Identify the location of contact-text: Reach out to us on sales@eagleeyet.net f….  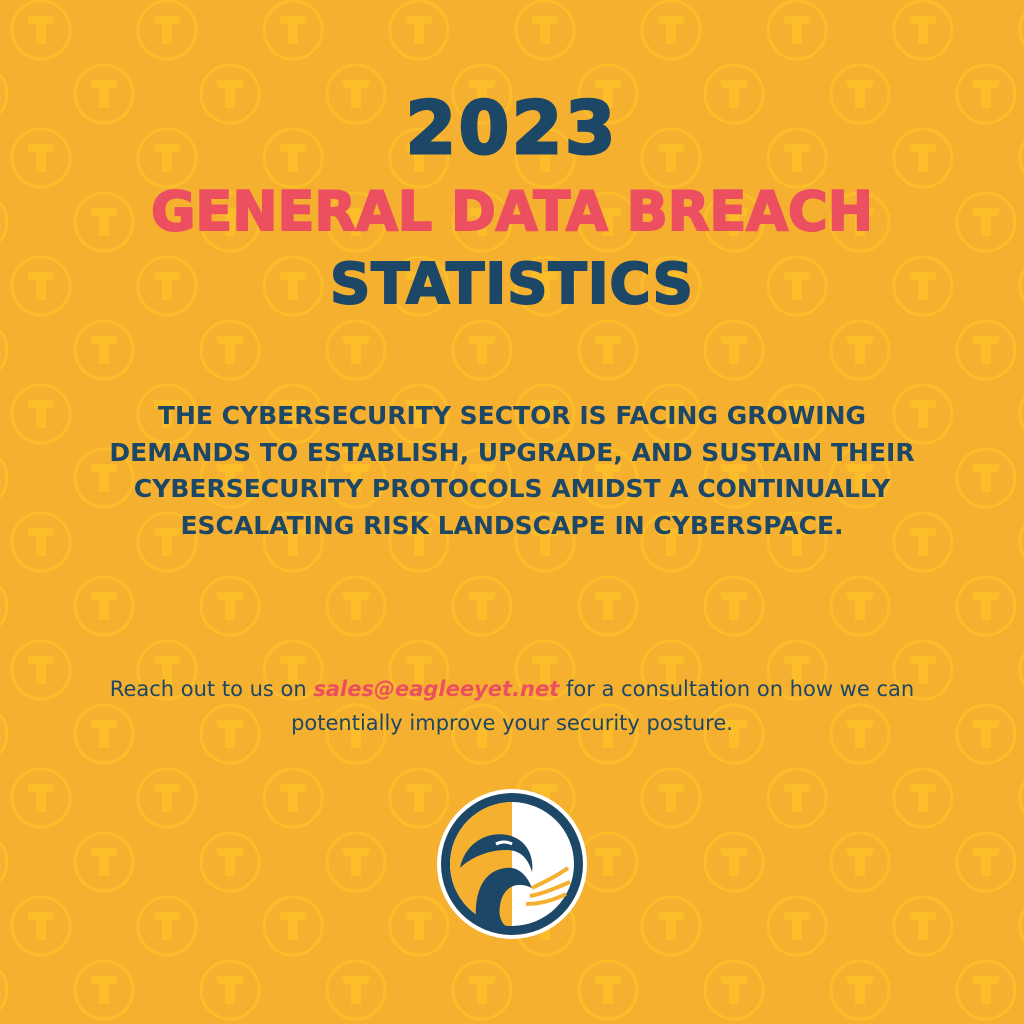
(512, 706).